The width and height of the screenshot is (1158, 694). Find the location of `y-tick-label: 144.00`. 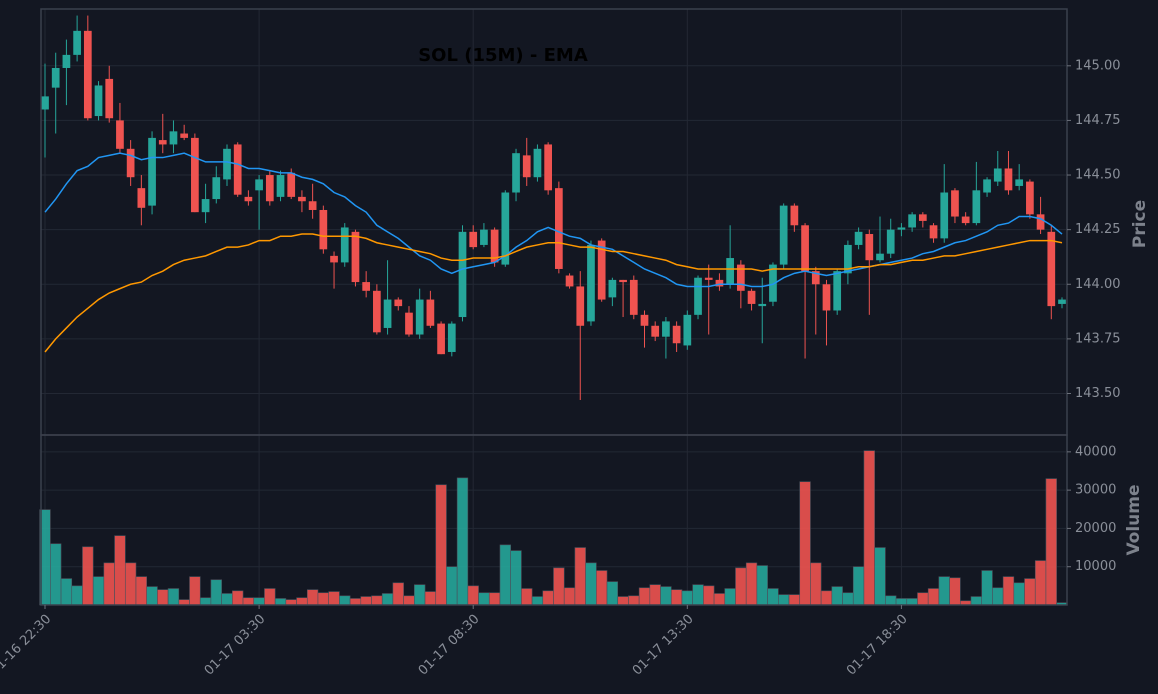

y-tick-label: 144.00 is located at coordinates (1098, 284).